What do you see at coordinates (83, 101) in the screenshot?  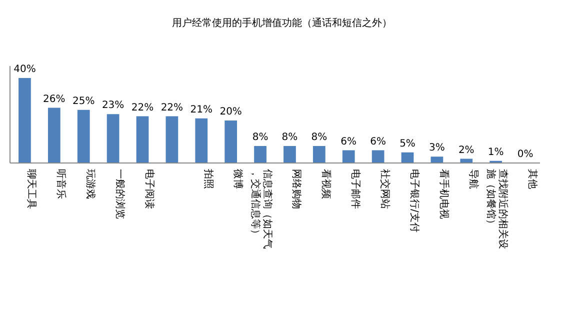 I see `data-label: 25%` at bounding box center [83, 101].